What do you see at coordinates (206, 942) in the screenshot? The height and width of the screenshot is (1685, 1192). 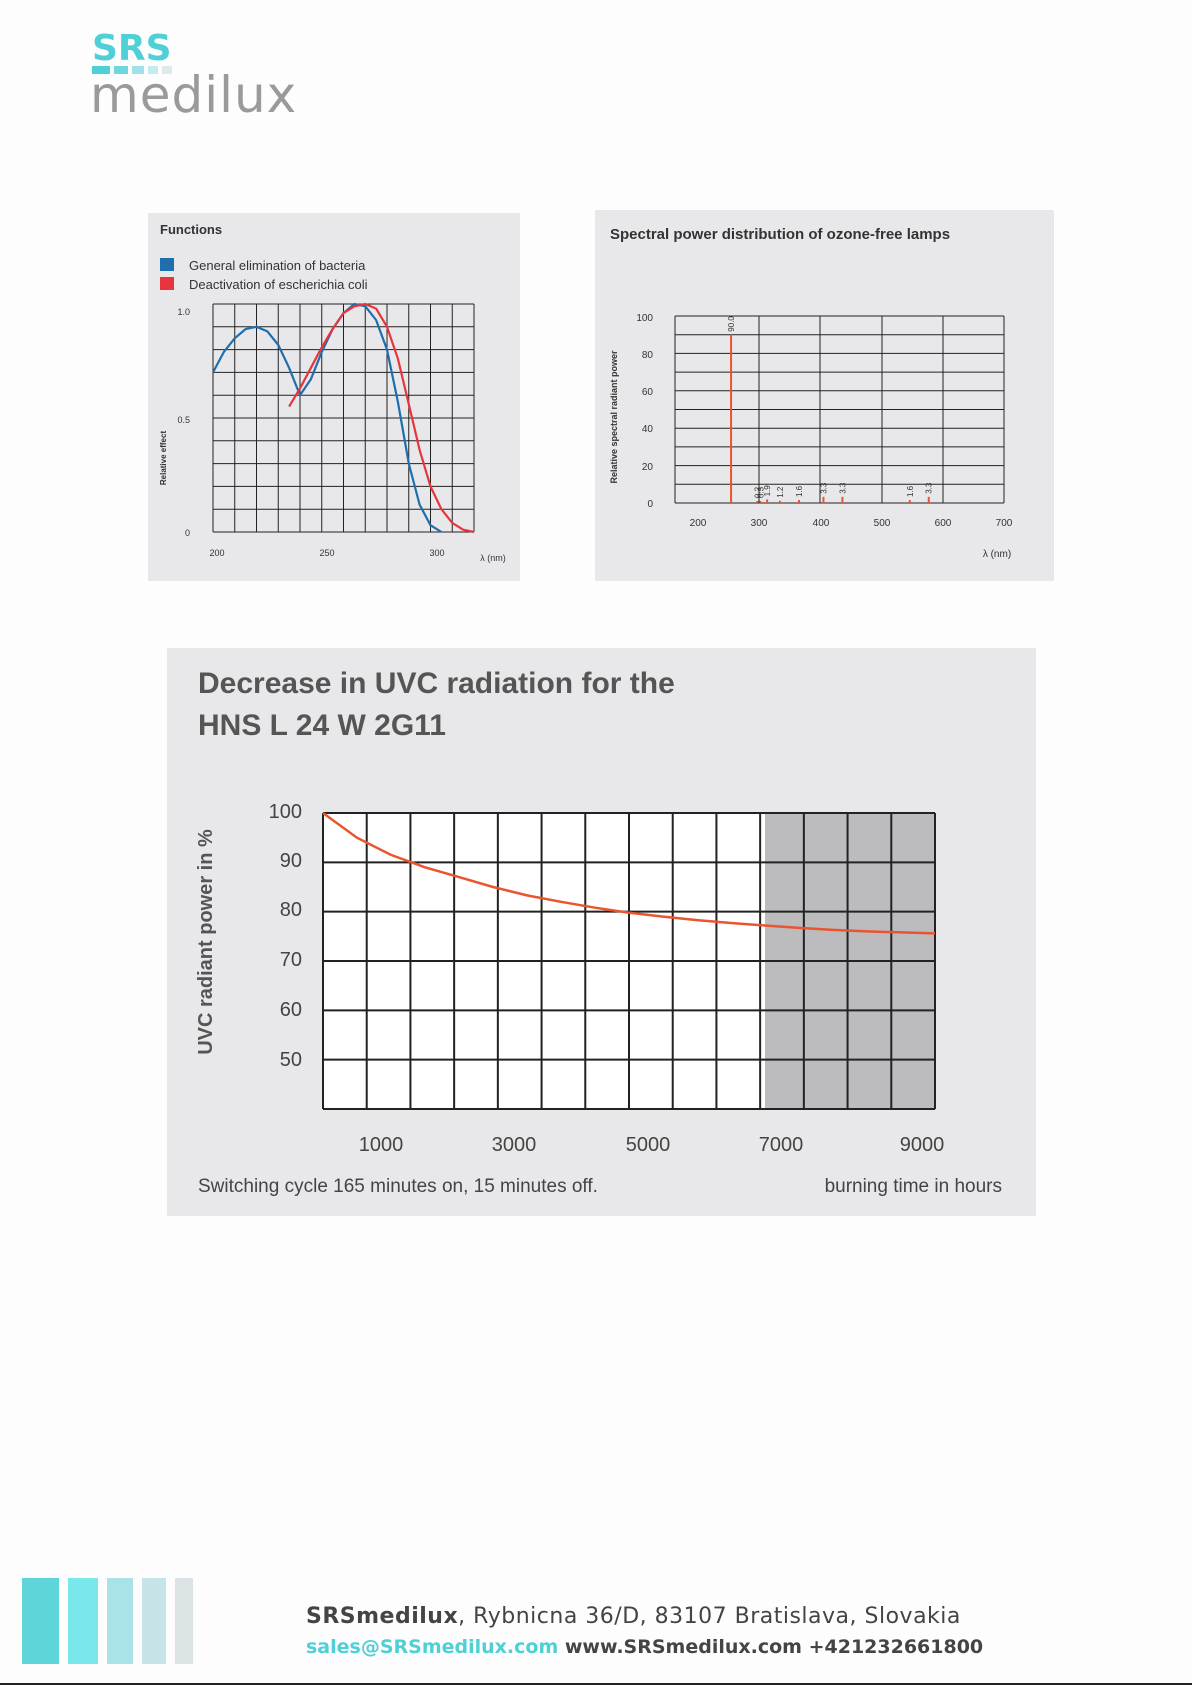 I see `uvc-ylabel: UVC radiant power in %` at bounding box center [206, 942].